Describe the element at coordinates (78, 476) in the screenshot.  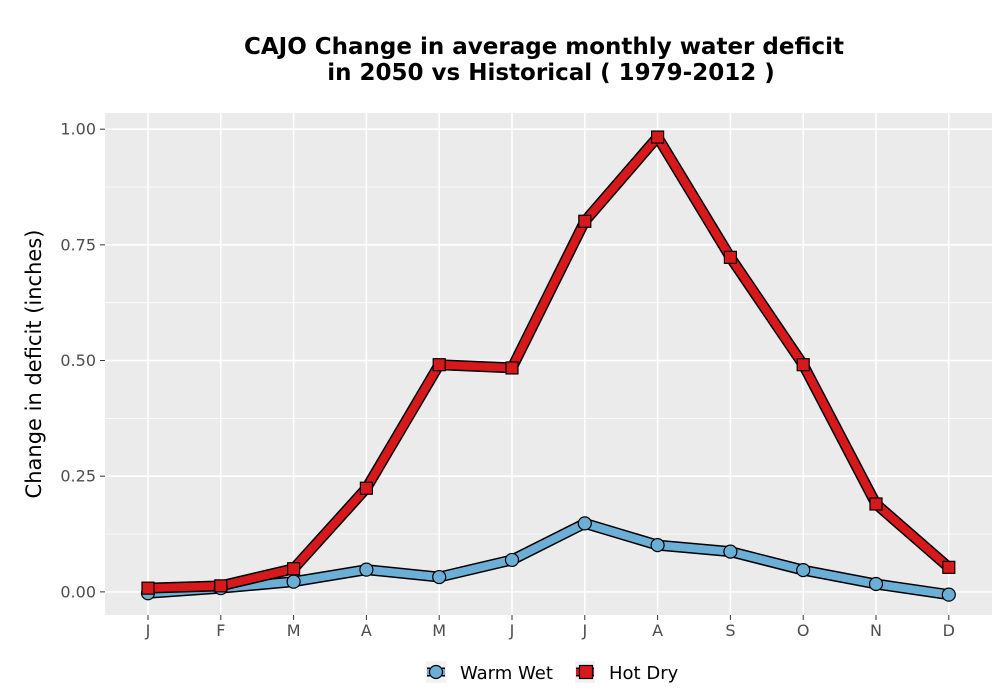
I see `y-tick-label: 0.25` at that location.